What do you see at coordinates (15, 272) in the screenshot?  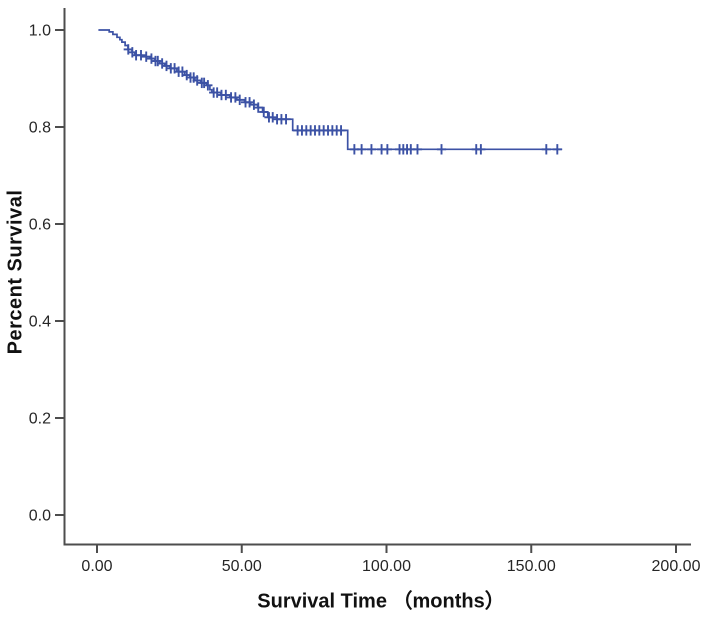 I see `y-axis-title: Percent Survival` at bounding box center [15, 272].